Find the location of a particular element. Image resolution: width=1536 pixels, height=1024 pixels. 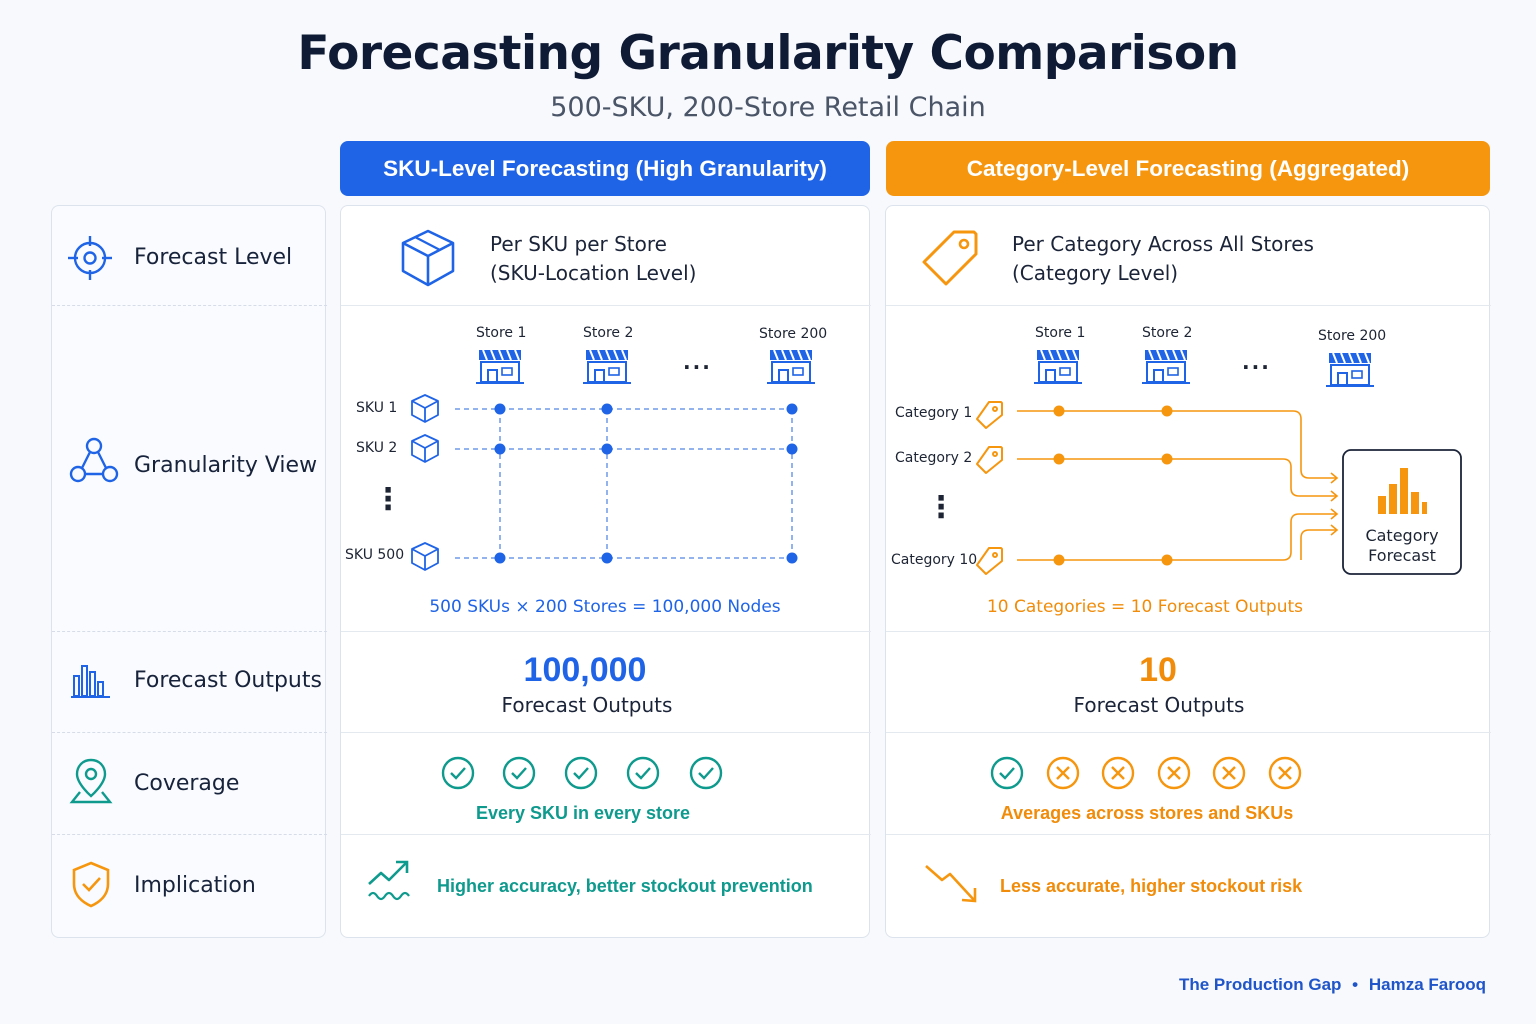

category-store-label-1: Store 1 is located at coordinates (1060, 333).